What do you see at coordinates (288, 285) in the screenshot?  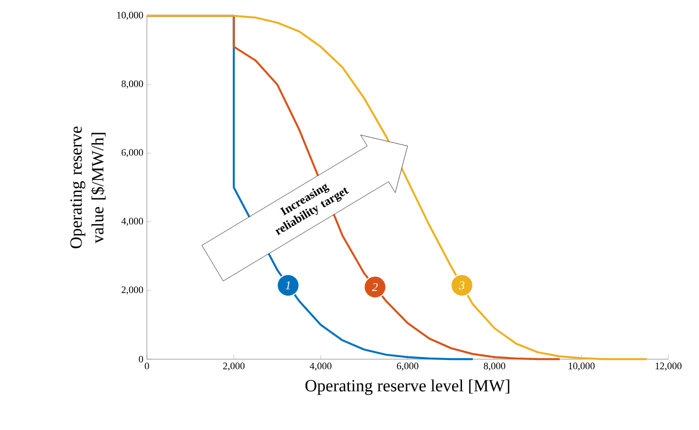 I see `annotation: 1` at bounding box center [288, 285].